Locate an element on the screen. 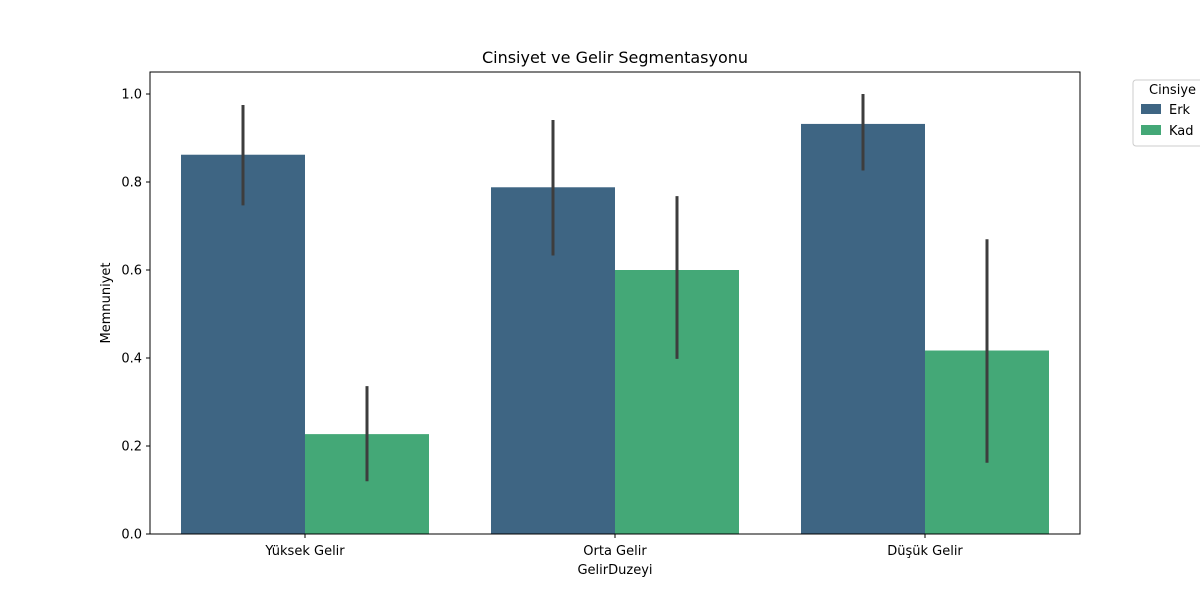 The height and width of the screenshot is (600, 1200). legend-label-1: Erk is located at coordinates (1180, 110).